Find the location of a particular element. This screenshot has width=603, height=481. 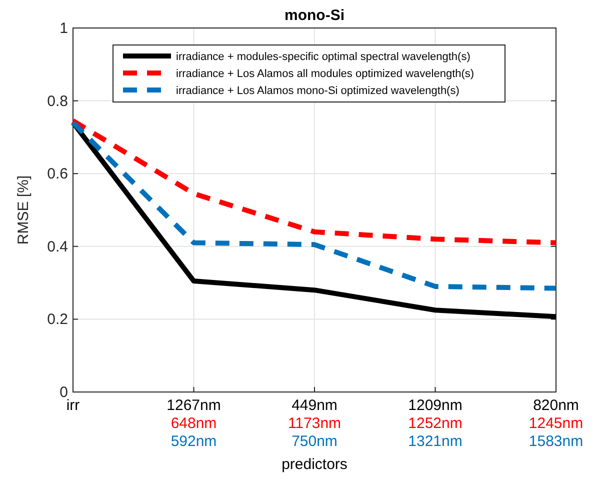

legend-label: irradiance + Los Alamos mono-Si optimized wavelength(s) is located at coordinates (318, 91).